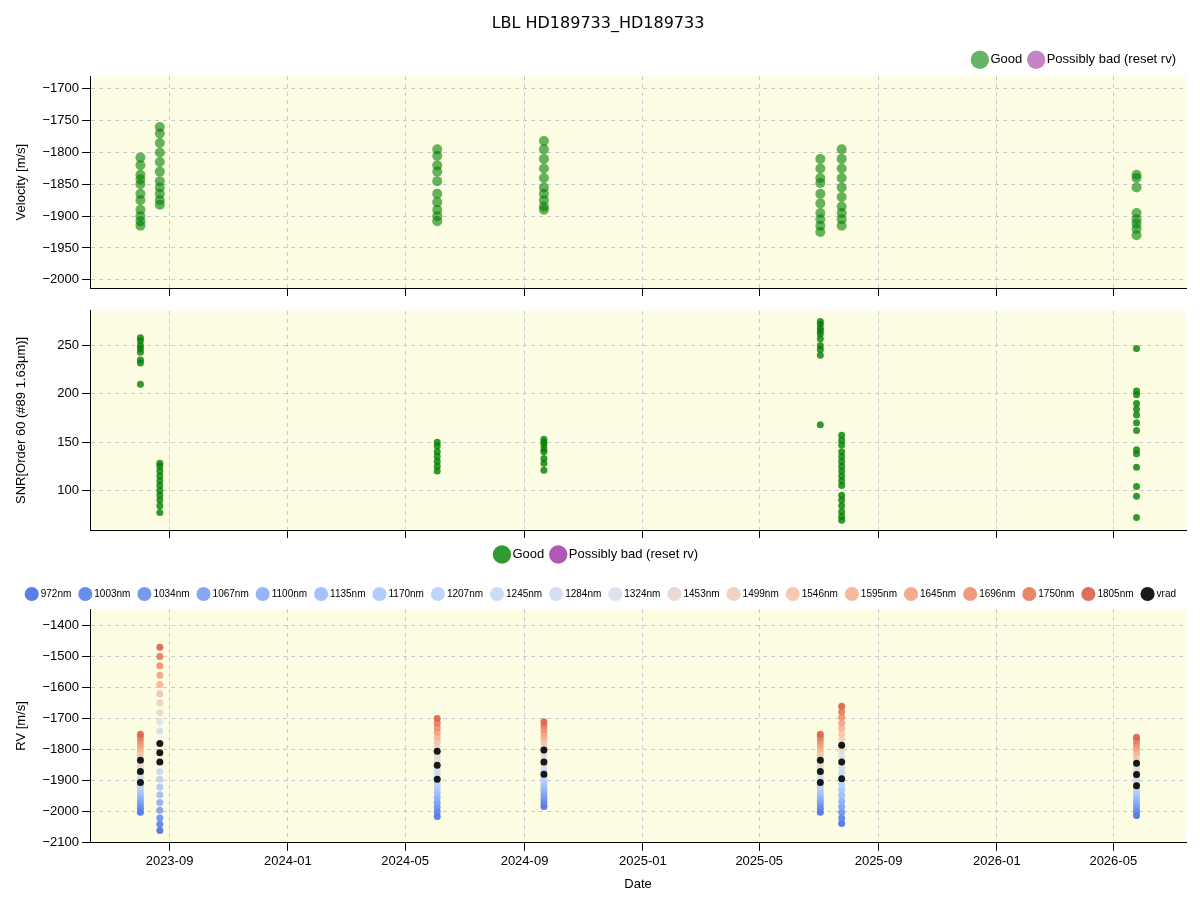 This screenshot has height=900, width=1200. What do you see at coordinates (56, 593) in the screenshot?
I see `legend-label: 972nm` at bounding box center [56, 593].